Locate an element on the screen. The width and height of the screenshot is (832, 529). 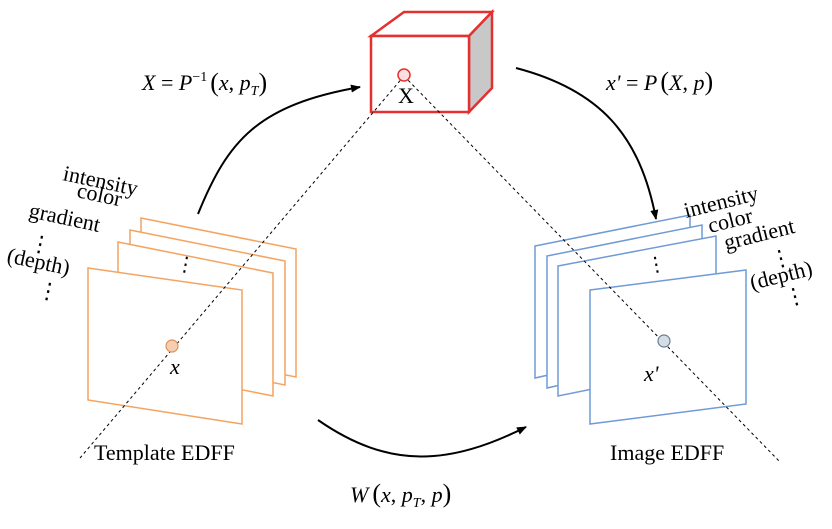
point-3d-label: X is located at coordinates (406, 95).